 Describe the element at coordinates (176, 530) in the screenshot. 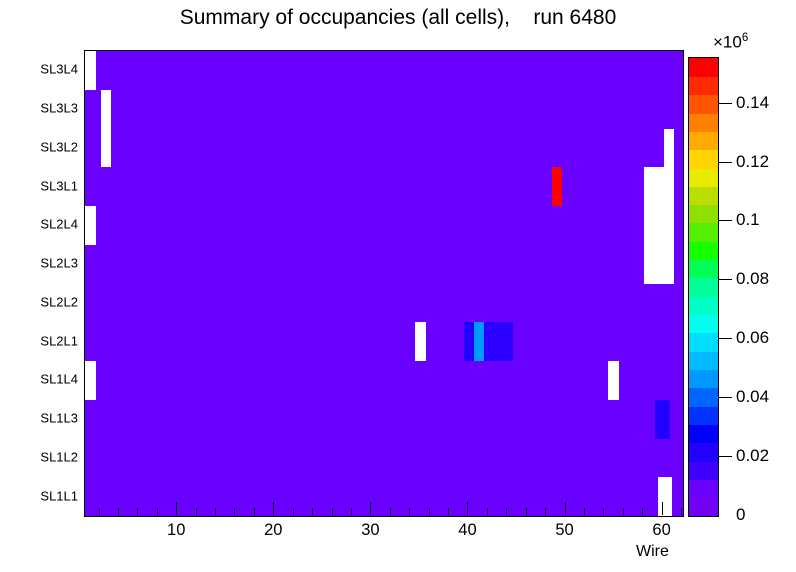

I see `x-tick-label-10: 10` at that location.